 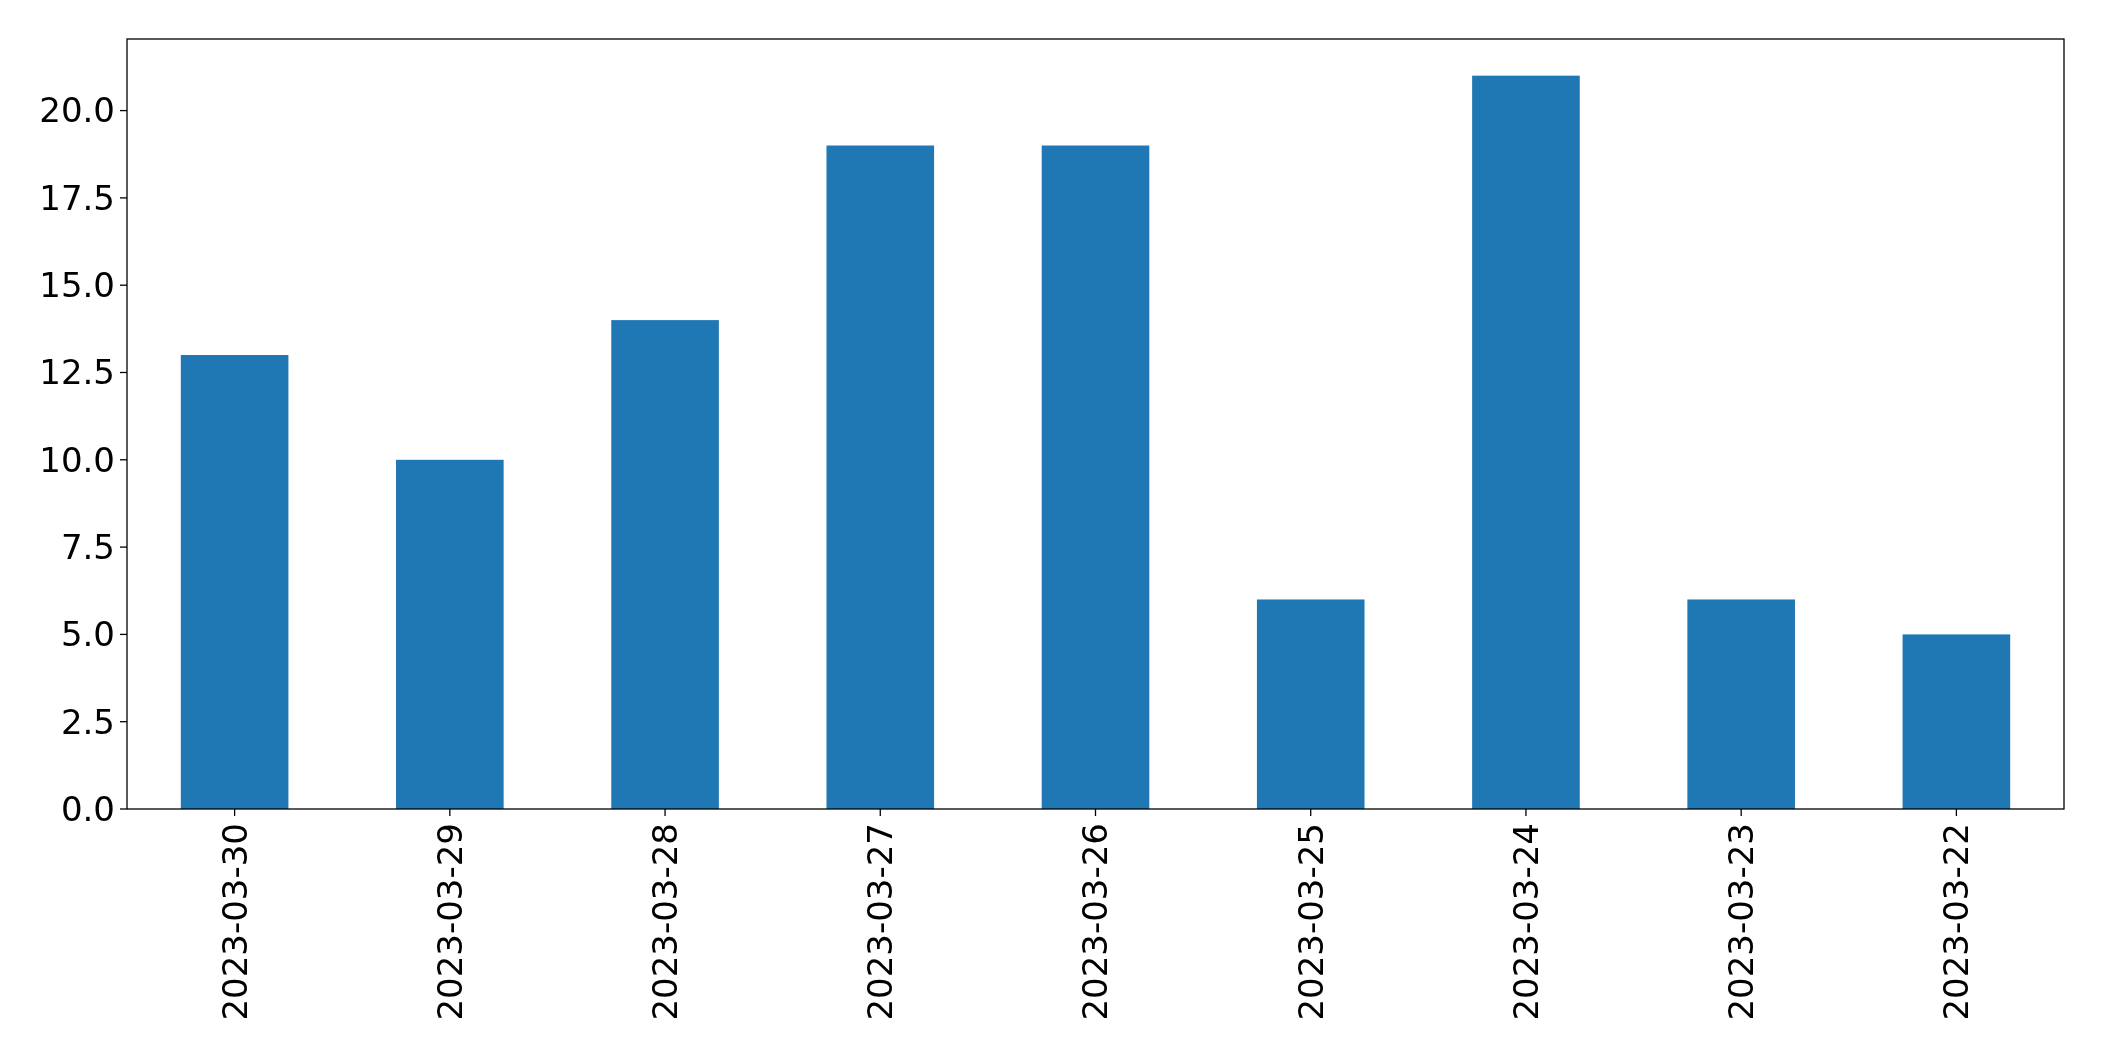 I want to click on y-tick-label: 7.5, so click(x=87, y=547).